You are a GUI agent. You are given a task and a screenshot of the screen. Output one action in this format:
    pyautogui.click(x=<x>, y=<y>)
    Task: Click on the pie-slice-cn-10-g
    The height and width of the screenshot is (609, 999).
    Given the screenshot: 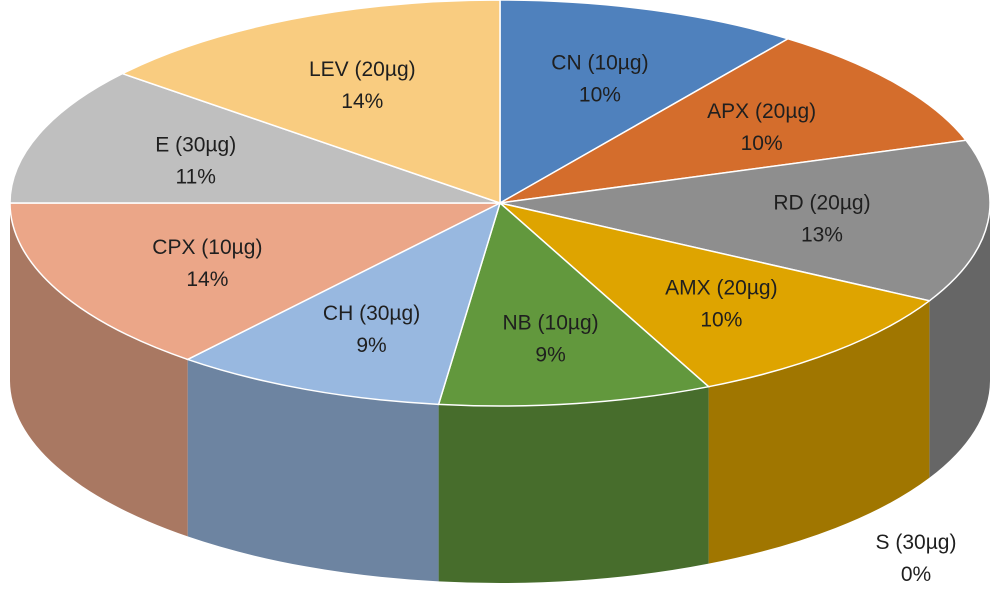 What is the action you would take?
    pyautogui.click(x=644, y=102)
    